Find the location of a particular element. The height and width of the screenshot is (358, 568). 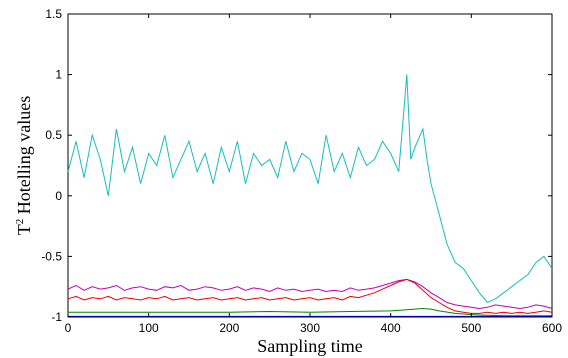

y-tick-label: -1 is located at coordinates (56, 317).